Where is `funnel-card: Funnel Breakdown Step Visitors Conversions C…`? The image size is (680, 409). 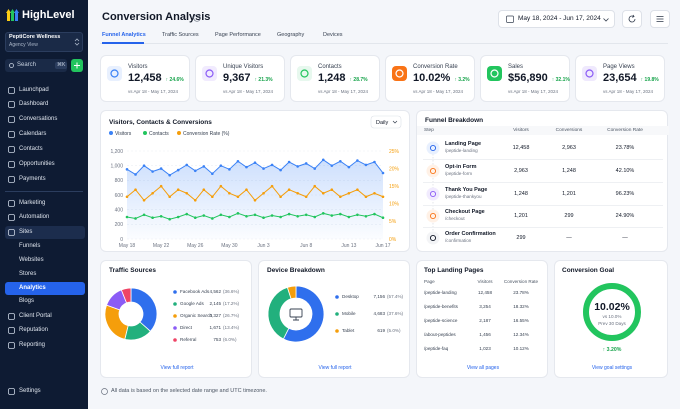 funnel-card: Funnel Breakdown Step Visitors Conversions C… is located at coordinates (542, 181).